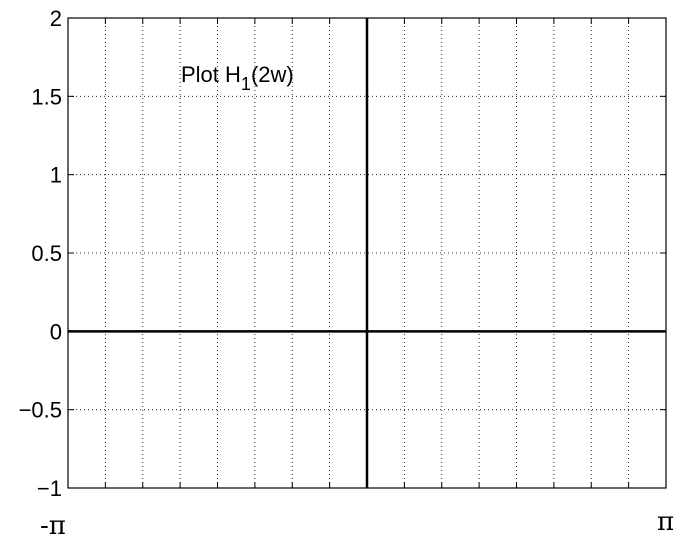 Image resolution: width=683 pixels, height=544 pixels. I want to click on plot-annotation: Plot H1(2w), so click(237, 78).